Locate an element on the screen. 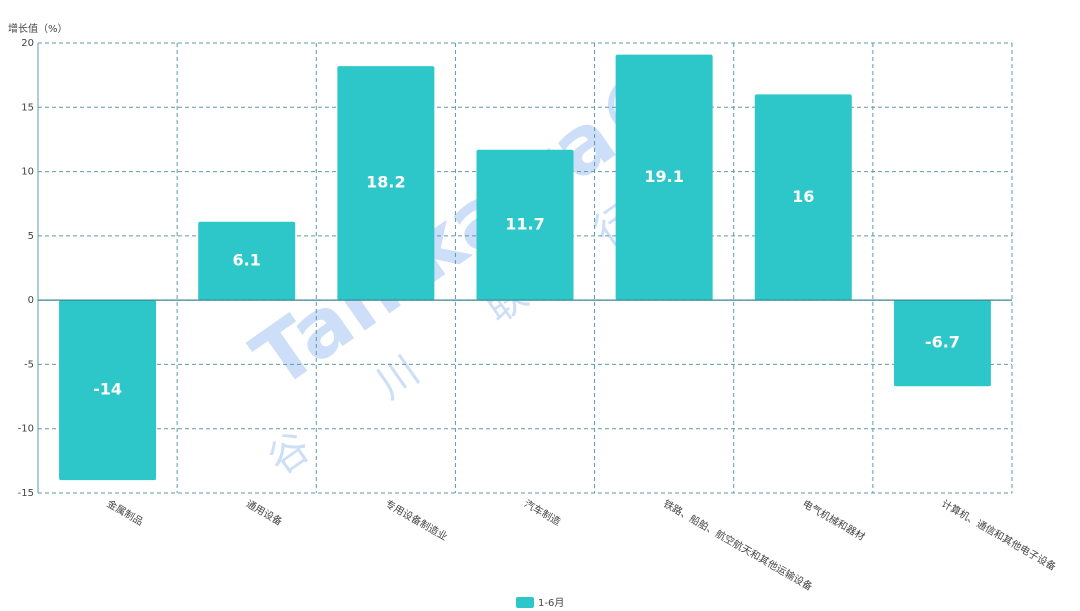 The image size is (1080, 611). y-tick-label: -15 is located at coordinates (26, 493).